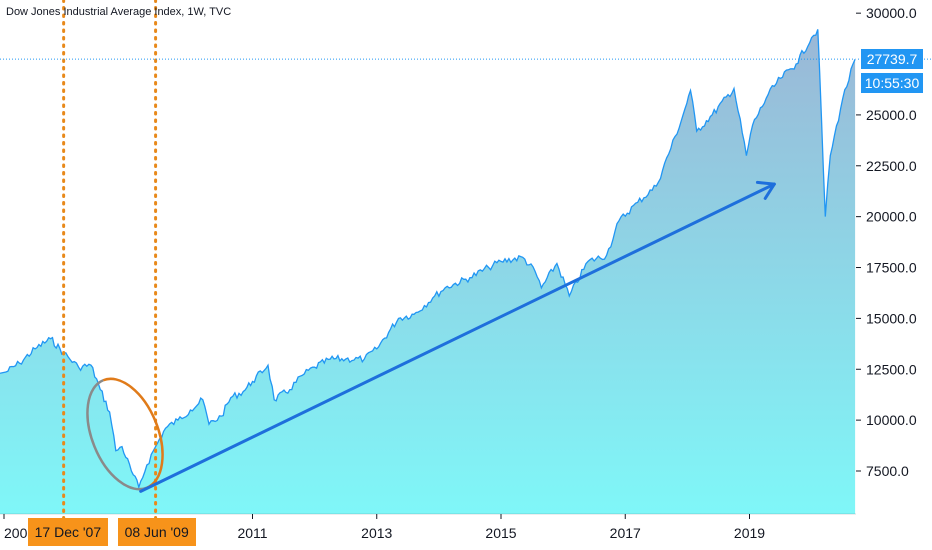 The height and width of the screenshot is (550, 932). Describe the element at coordinates (891, 420) in the screenshot. I see `price-tick-label: 10000.0` at that location.